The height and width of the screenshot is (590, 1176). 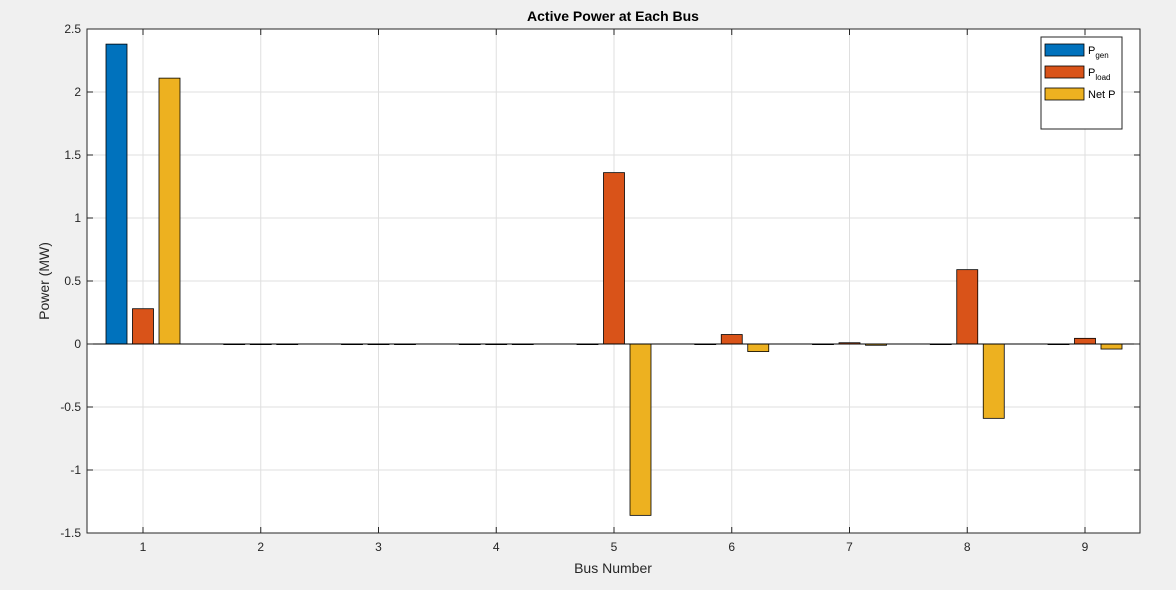 What do you see at coordinates (1101, 55) in the screenshot?
I see `legend-label-subscript: gen` at bounding box center [1101, 55].